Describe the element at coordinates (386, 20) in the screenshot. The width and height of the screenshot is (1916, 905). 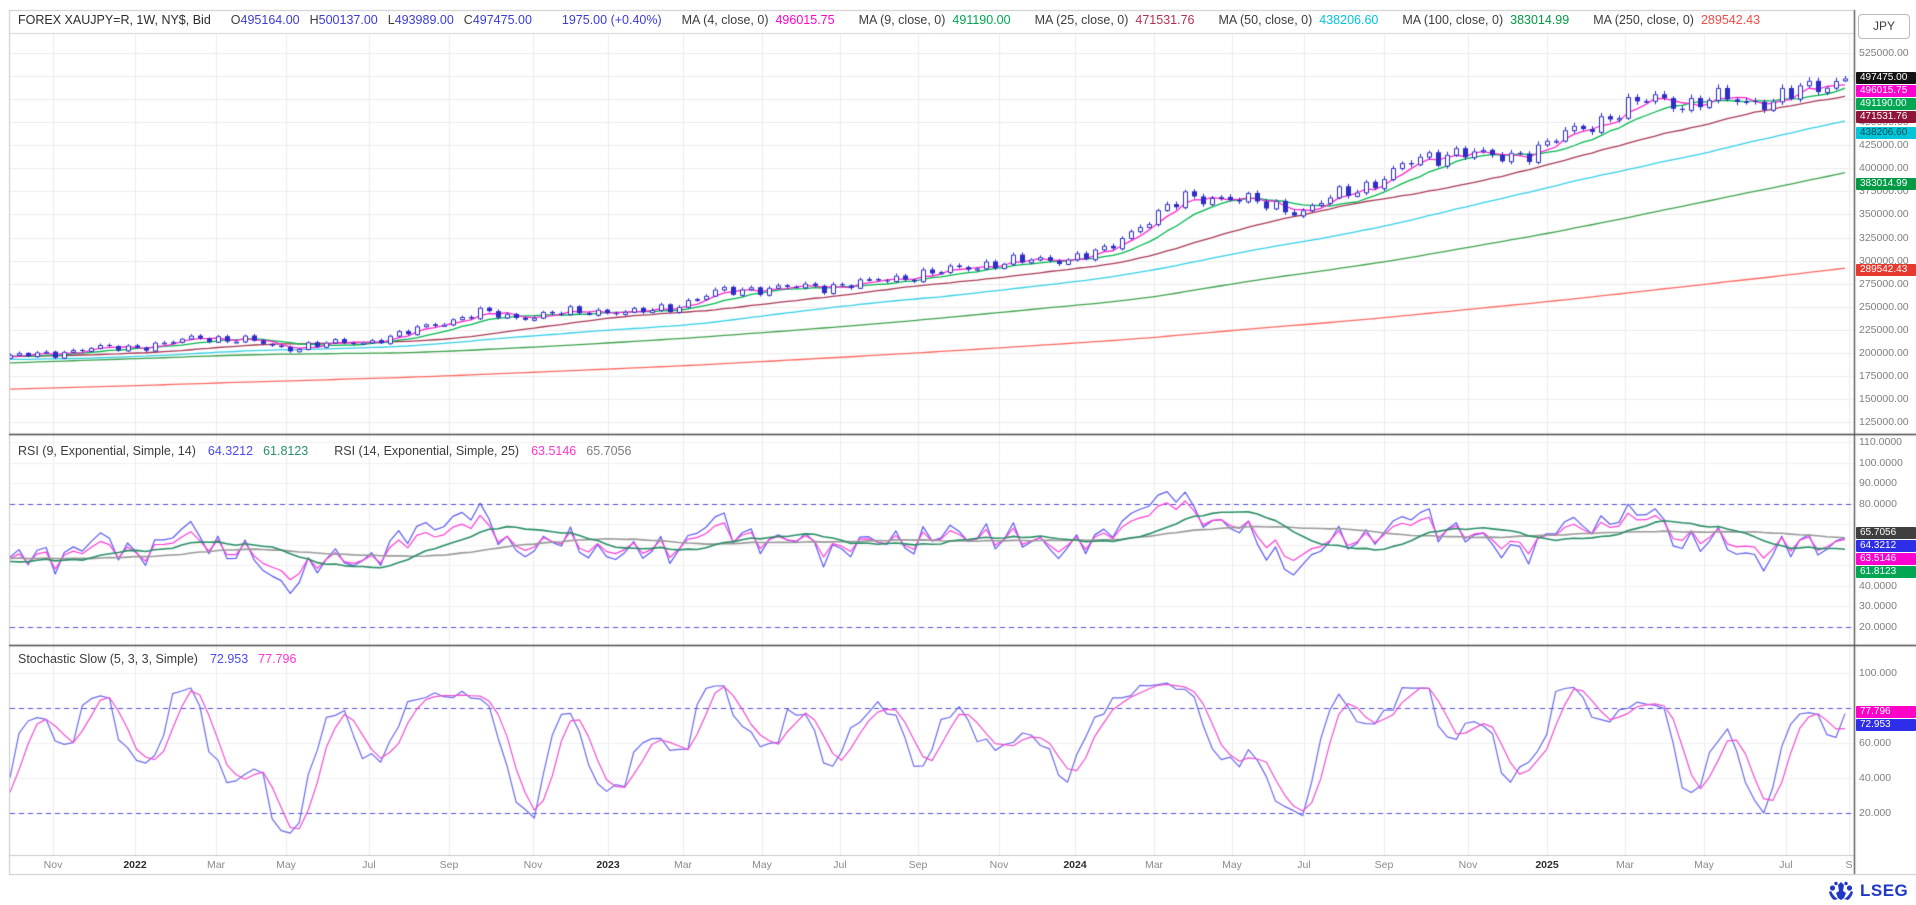
I see `ohlc-values: O495164.00 H500137.00 L493989.00 C497475.00` at that location.